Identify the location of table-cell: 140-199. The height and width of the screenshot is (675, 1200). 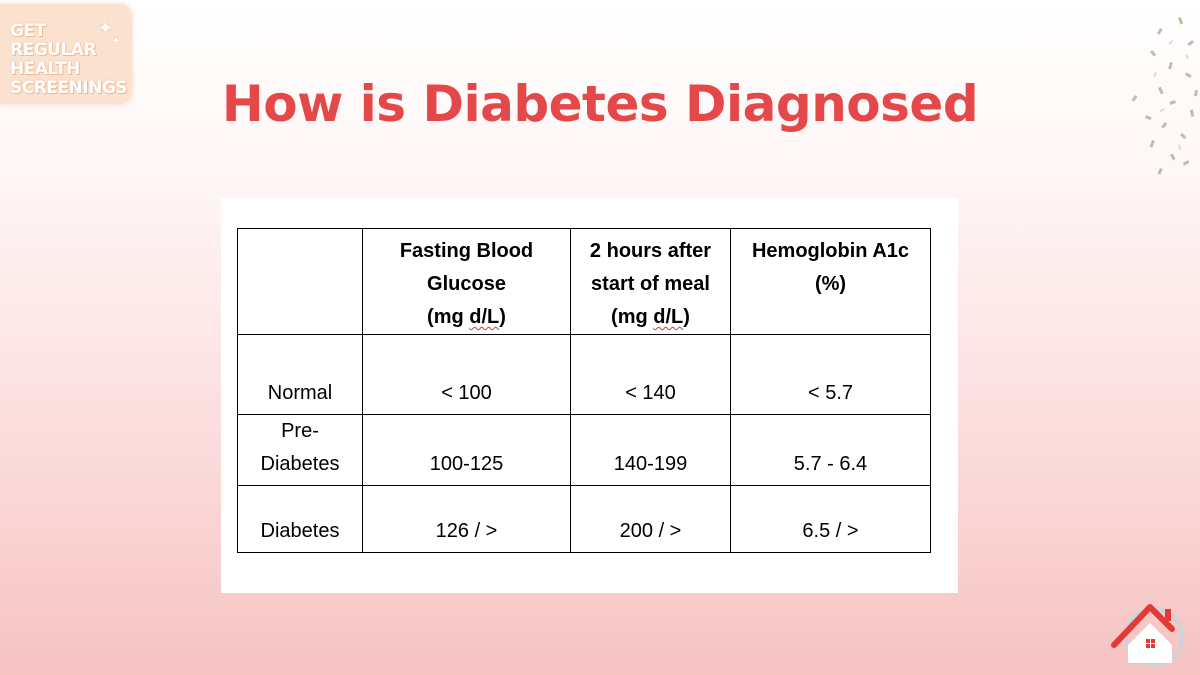
(650, 450).